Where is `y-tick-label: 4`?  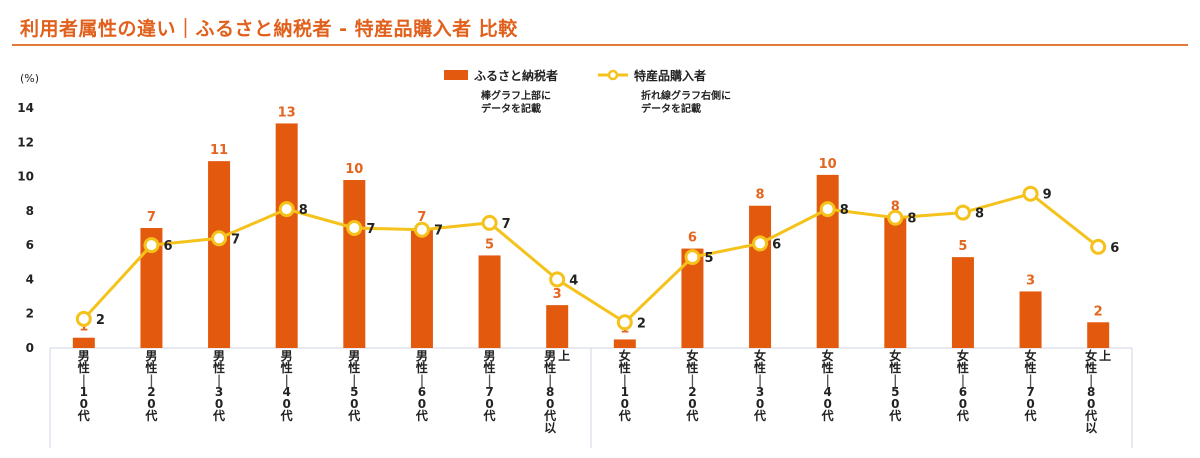
y-tick-label: 4 is located at coordinates (30, 279).